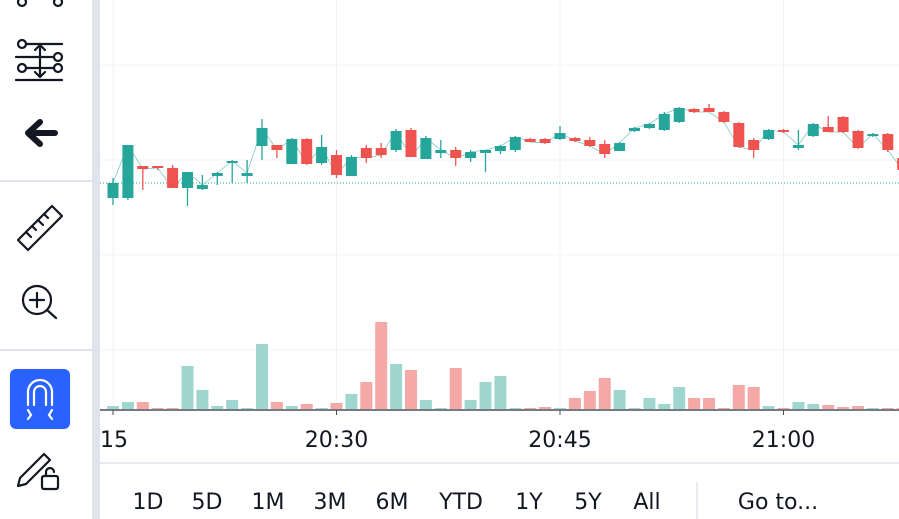 This screenshot has height=519, width=899. Describe the element at coordinates (39, 60) in the screenshot. I see `fib-tool` at that location.